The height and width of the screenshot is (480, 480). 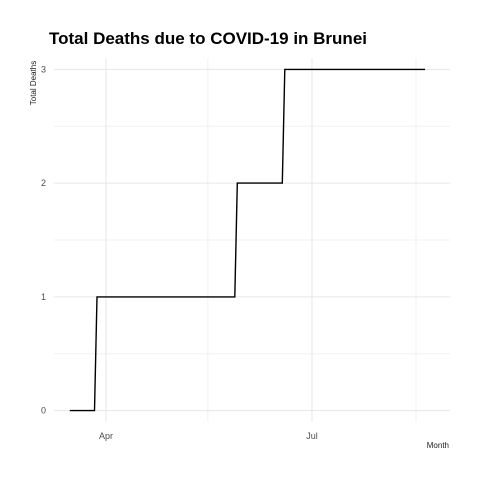 I want to click on y-axis-title: Total Deaths, so click(x=33, y=83).